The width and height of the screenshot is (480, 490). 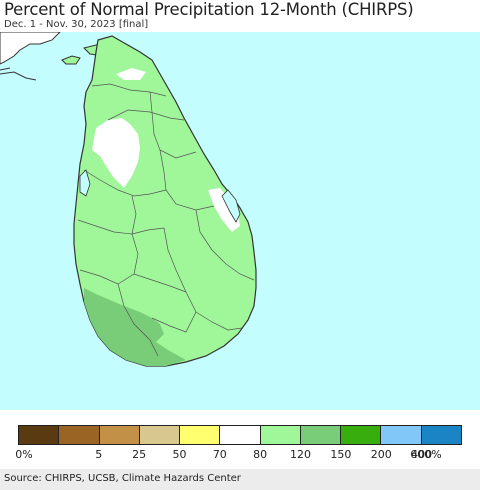 What do you see at coordinates (85, 183) in the screenshot?
I see `puttalam-lagoon` at bounding box center [85, 183].